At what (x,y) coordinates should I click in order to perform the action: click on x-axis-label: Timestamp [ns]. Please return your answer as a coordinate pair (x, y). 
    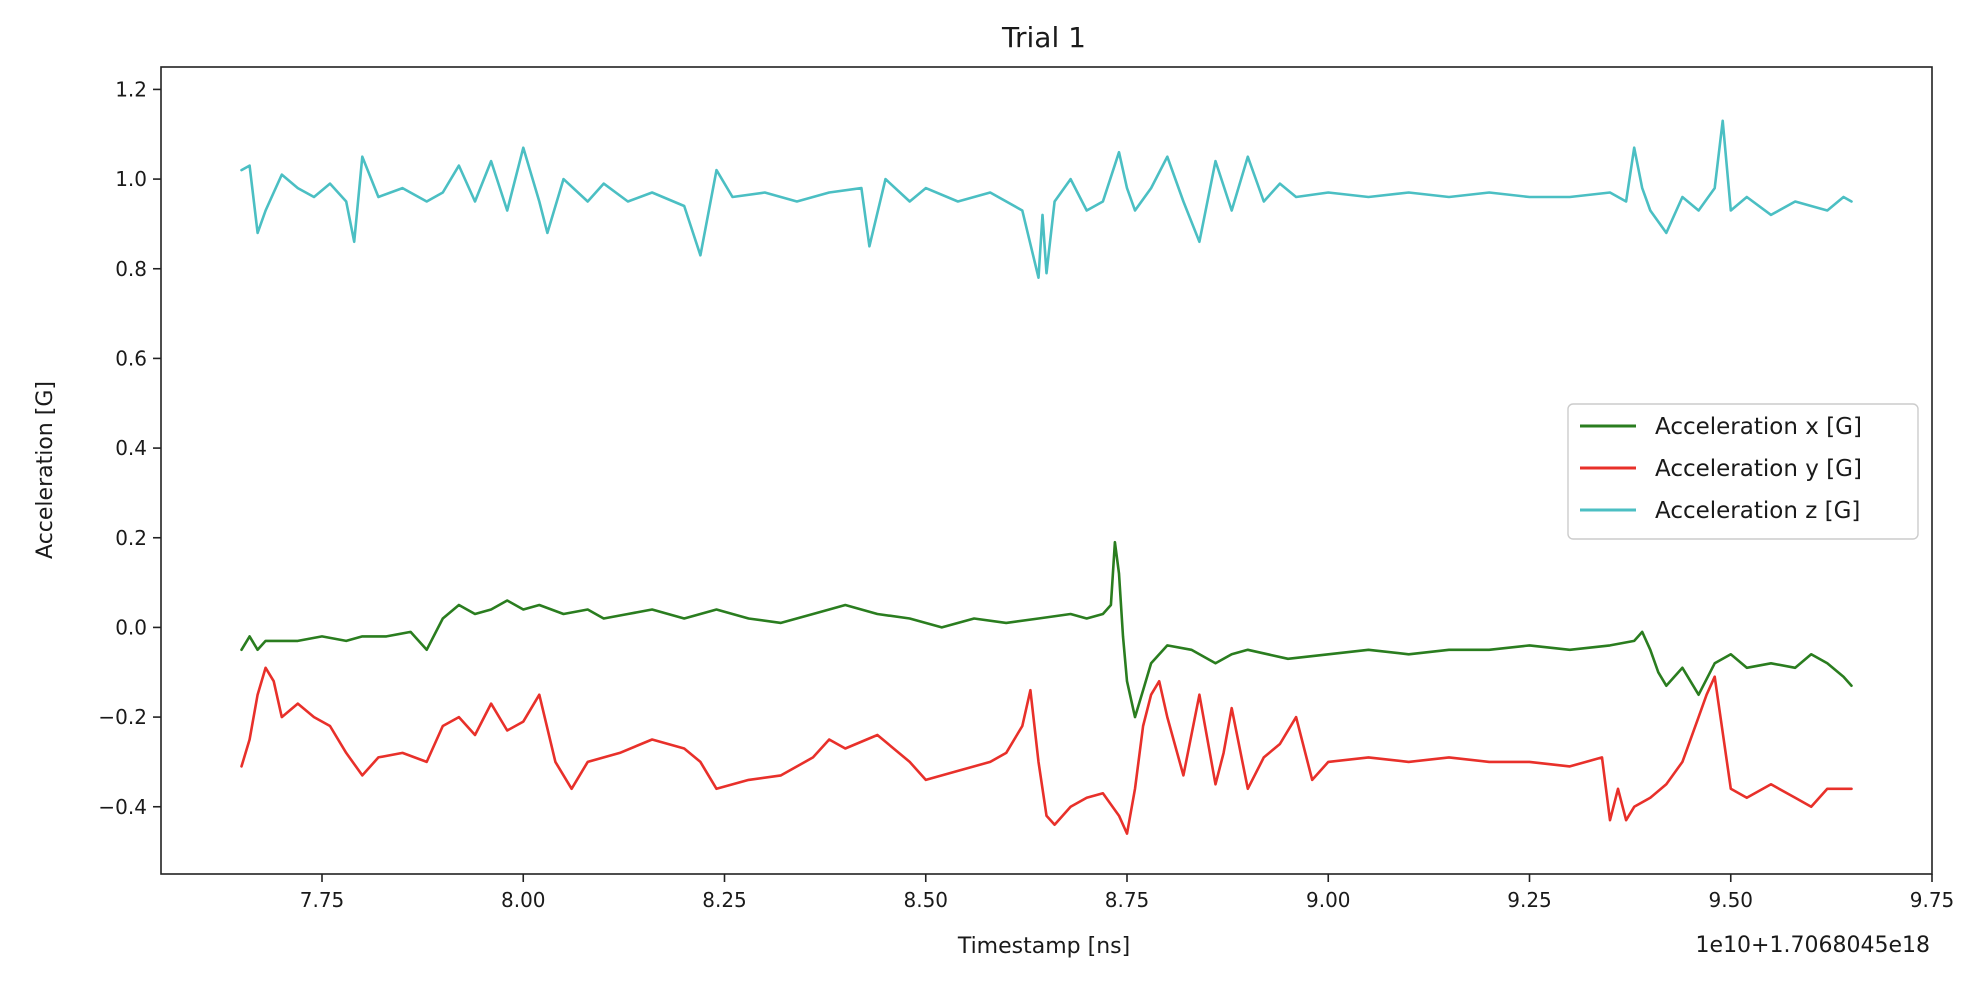
    Looking at the image, I should click on (1043, 946).